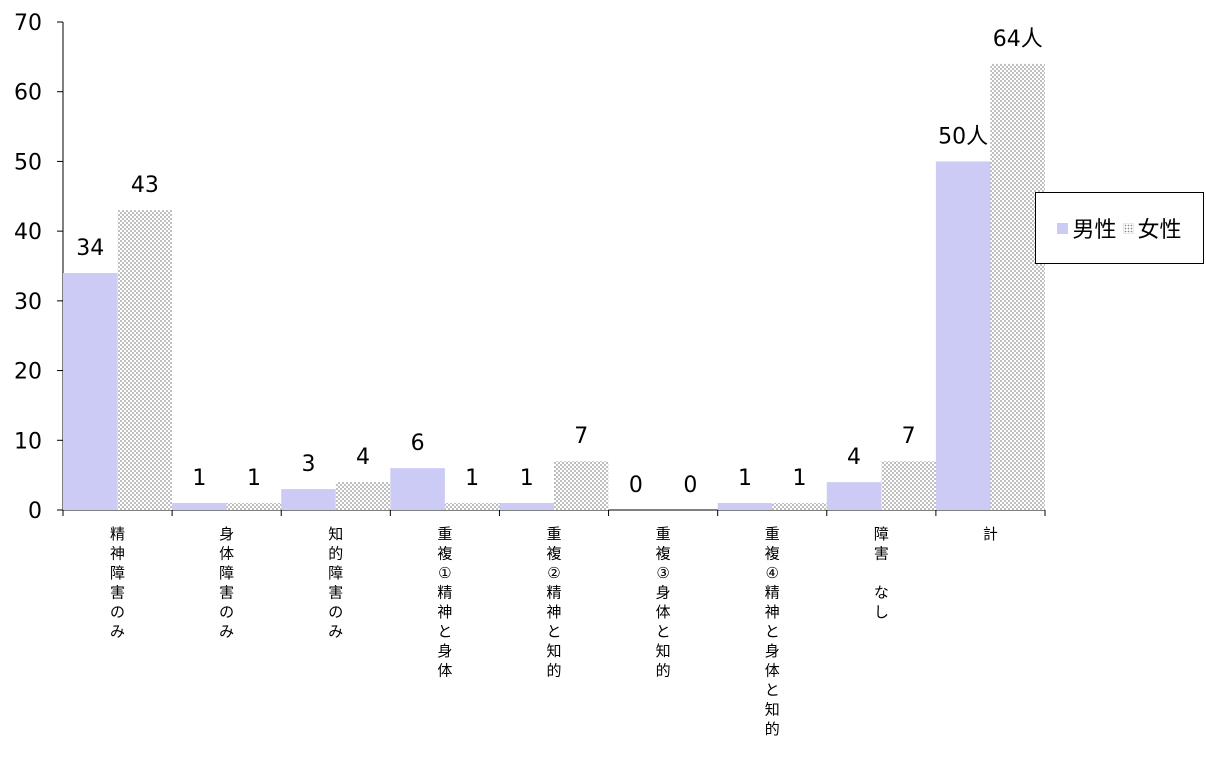  What do you see at coordinates (28, 23) in the screenshot?
I see `y-tick-label: 70` at bounding box center [28, 23].